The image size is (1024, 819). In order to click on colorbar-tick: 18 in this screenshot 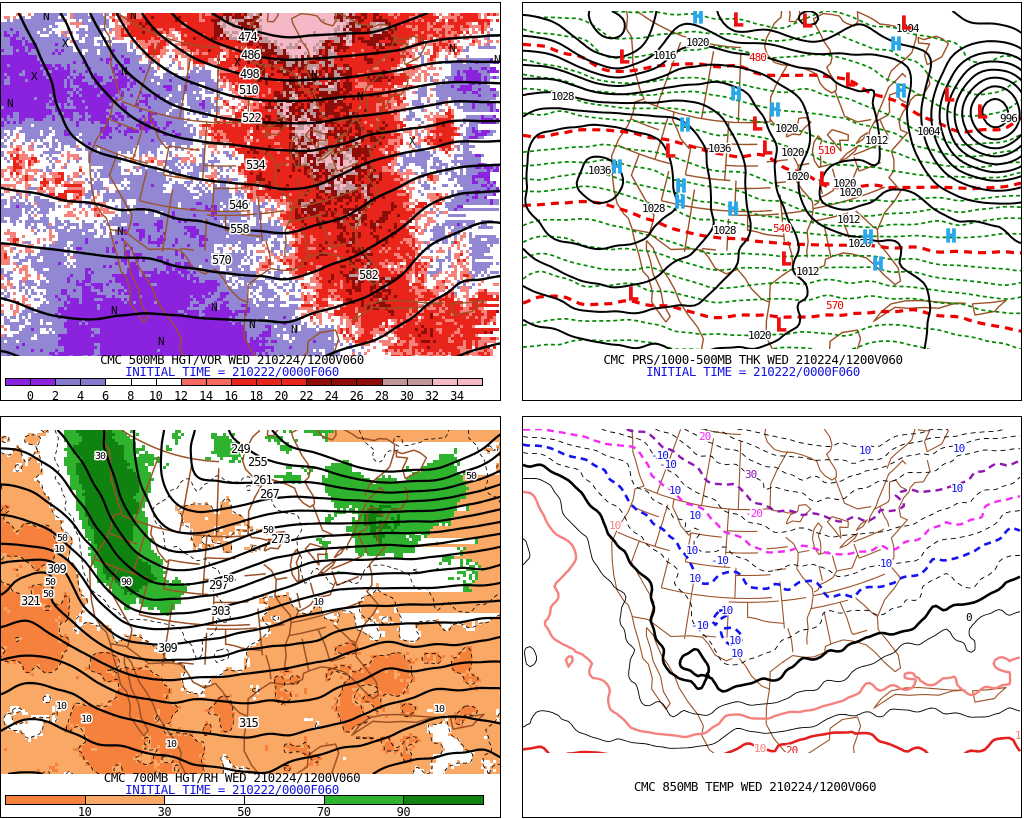, I will do `click(256, 396)`.